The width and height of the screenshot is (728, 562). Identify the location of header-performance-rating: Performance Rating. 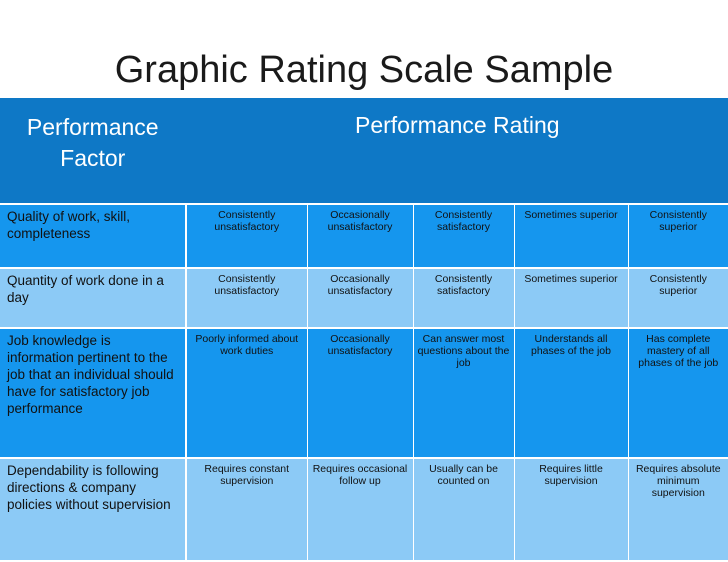
(457, 151).